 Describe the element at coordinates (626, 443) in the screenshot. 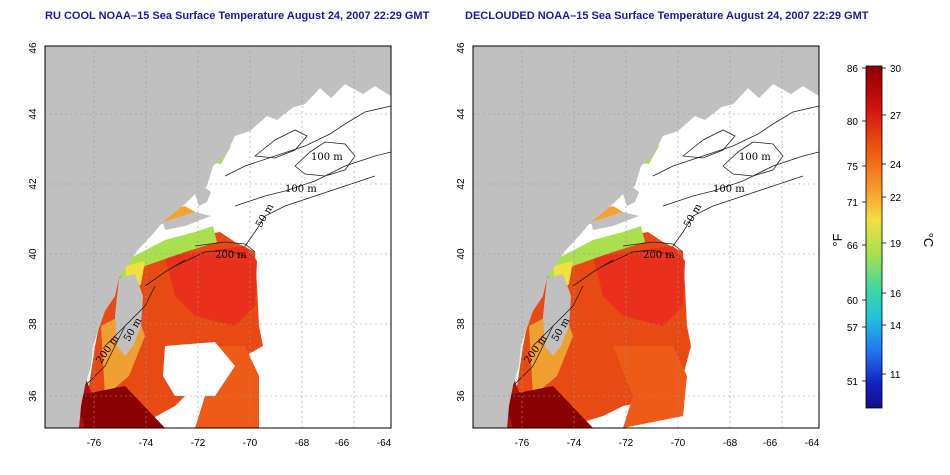

I see `right-lon-tick: -72` at that location.